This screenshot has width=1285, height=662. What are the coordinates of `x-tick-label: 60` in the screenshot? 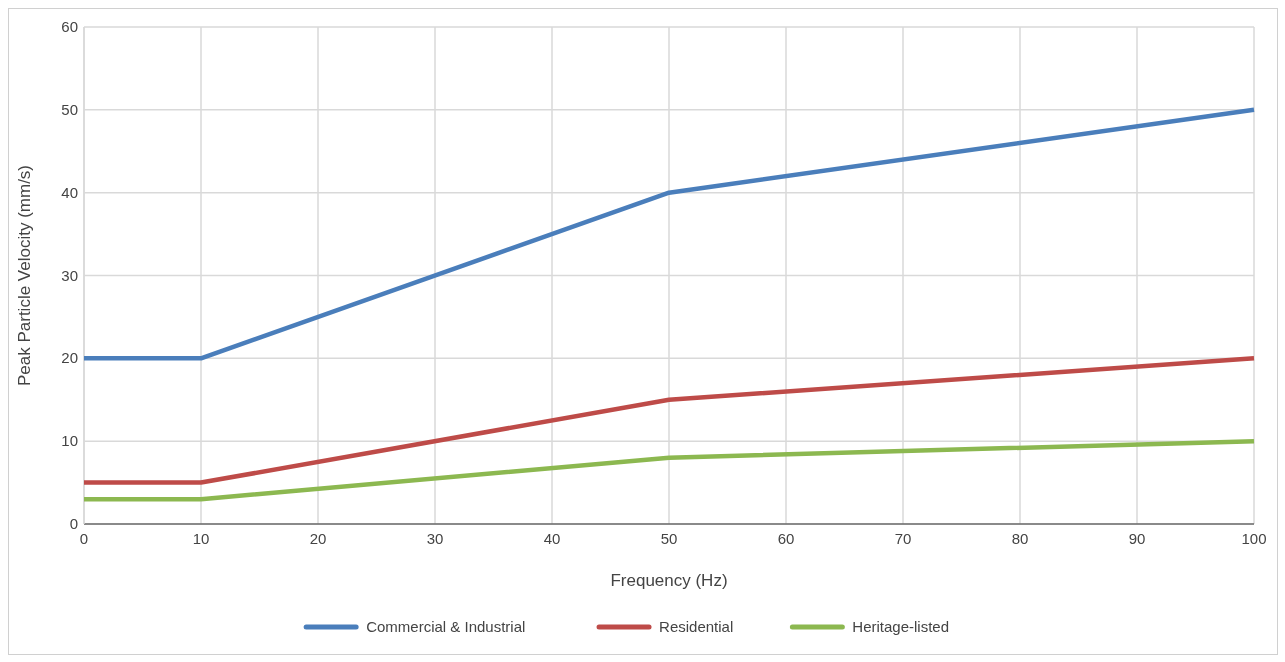 It's located at (786, 538).